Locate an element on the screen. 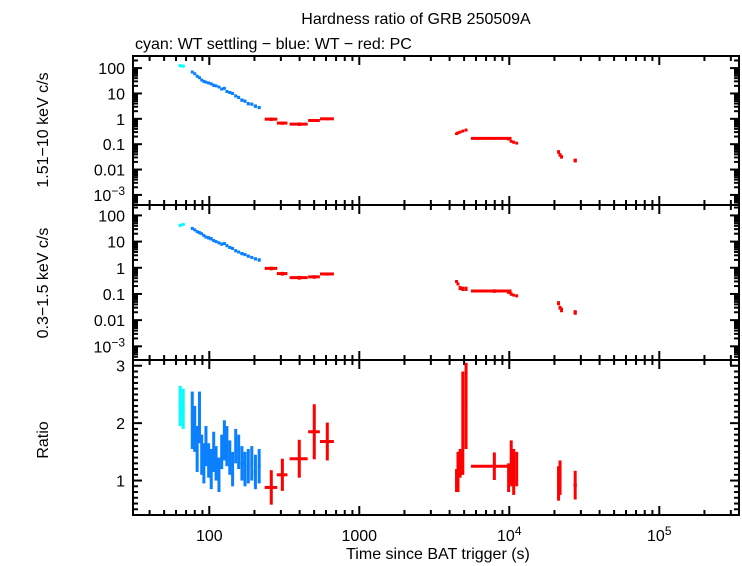 The height and width of the screenshot is (566, 742). series-pc is located at coordinates (420, 433).